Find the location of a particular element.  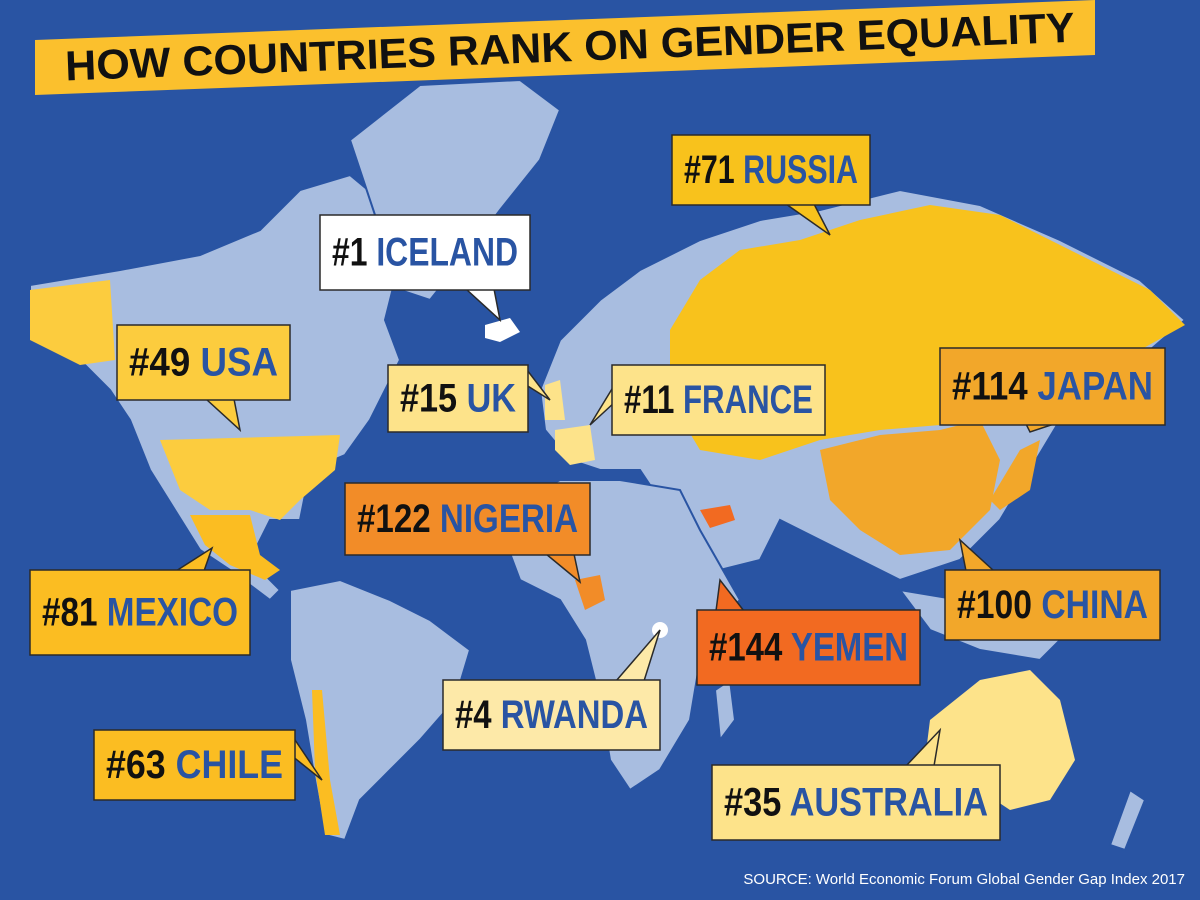

callout-label: #63 CHILE is located at coordinates (194, 765).